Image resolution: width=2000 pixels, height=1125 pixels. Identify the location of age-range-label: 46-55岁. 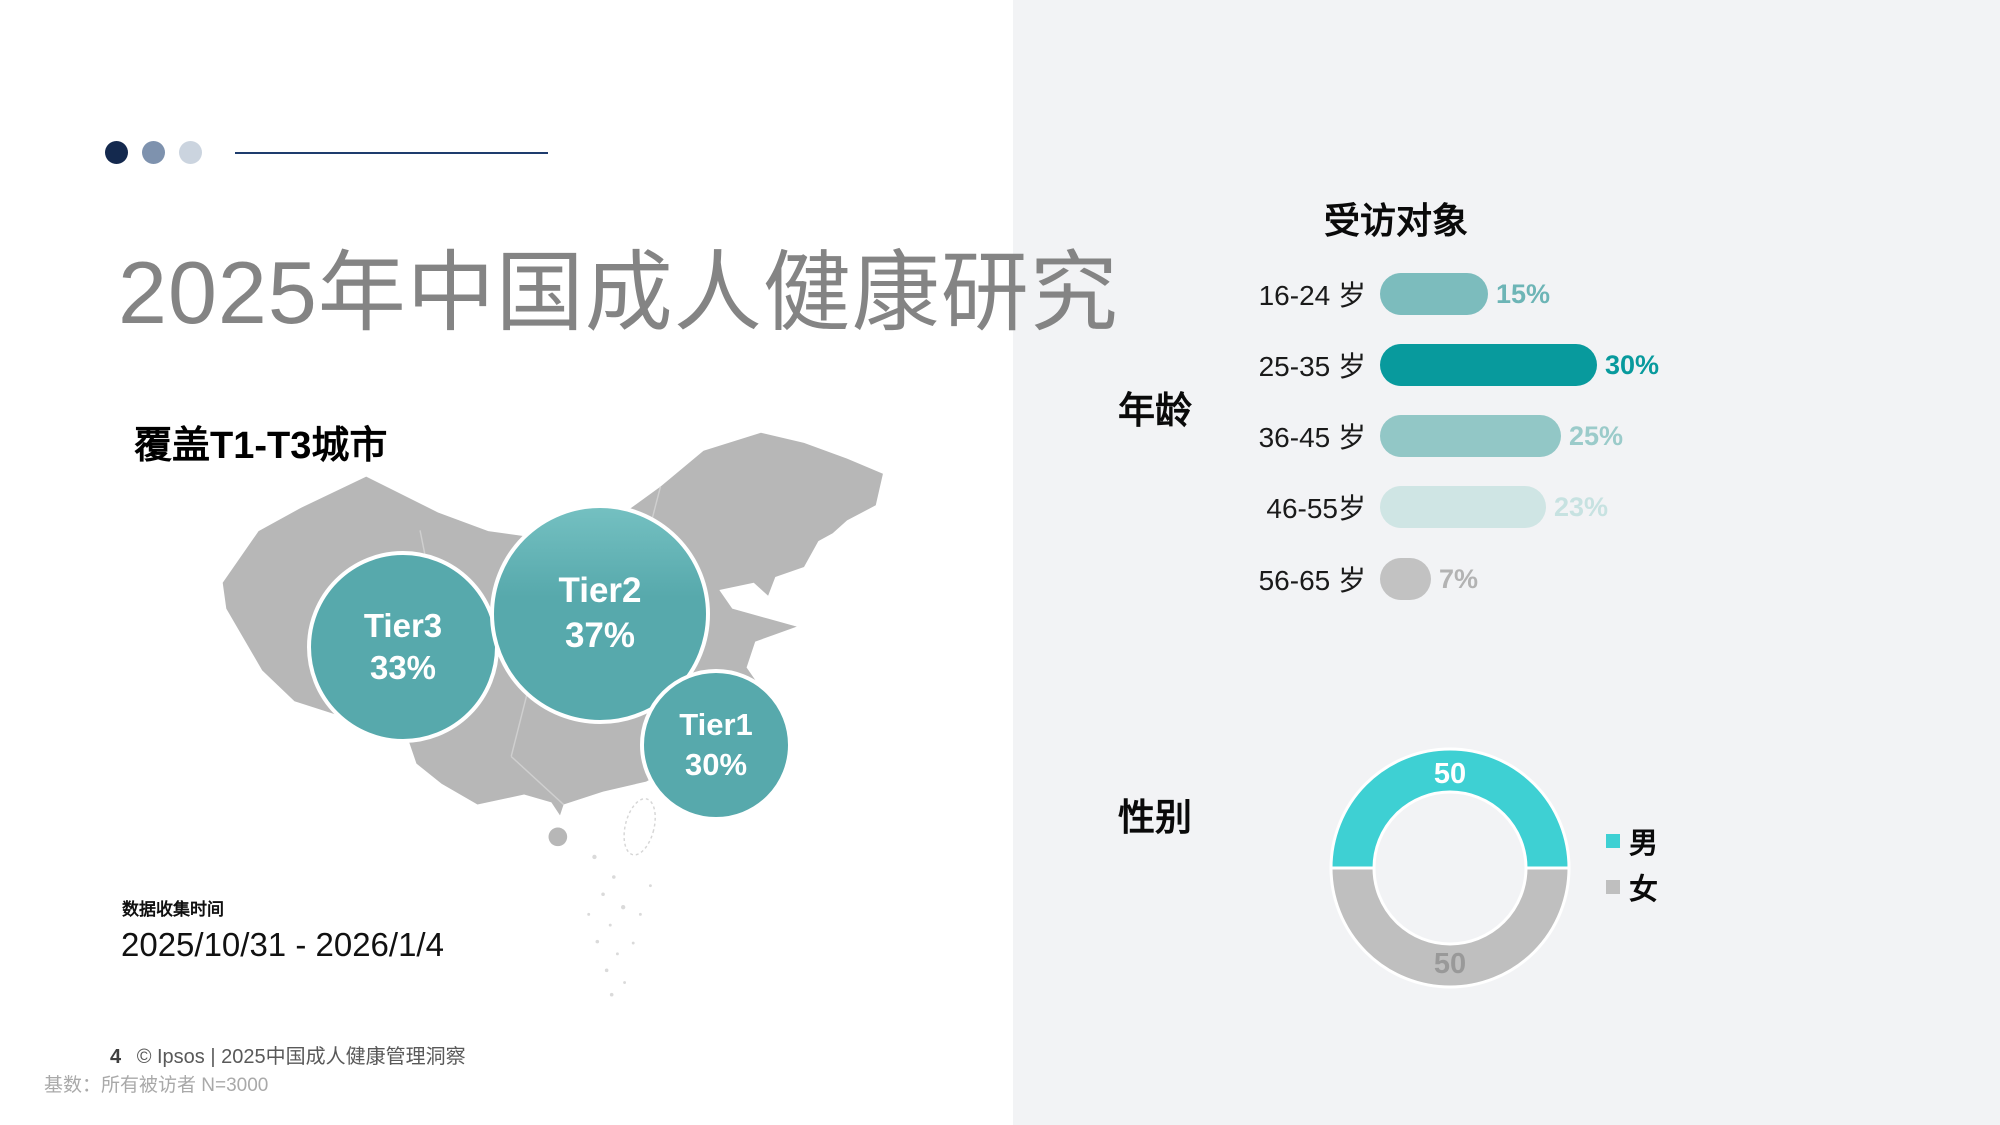
(1316, 508).